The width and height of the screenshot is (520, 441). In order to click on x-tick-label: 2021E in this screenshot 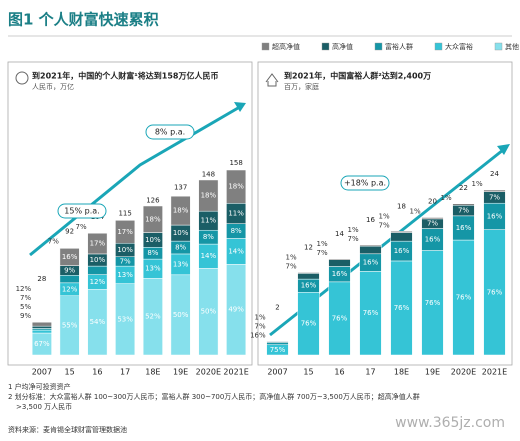, I will do `click(494, 372)`.